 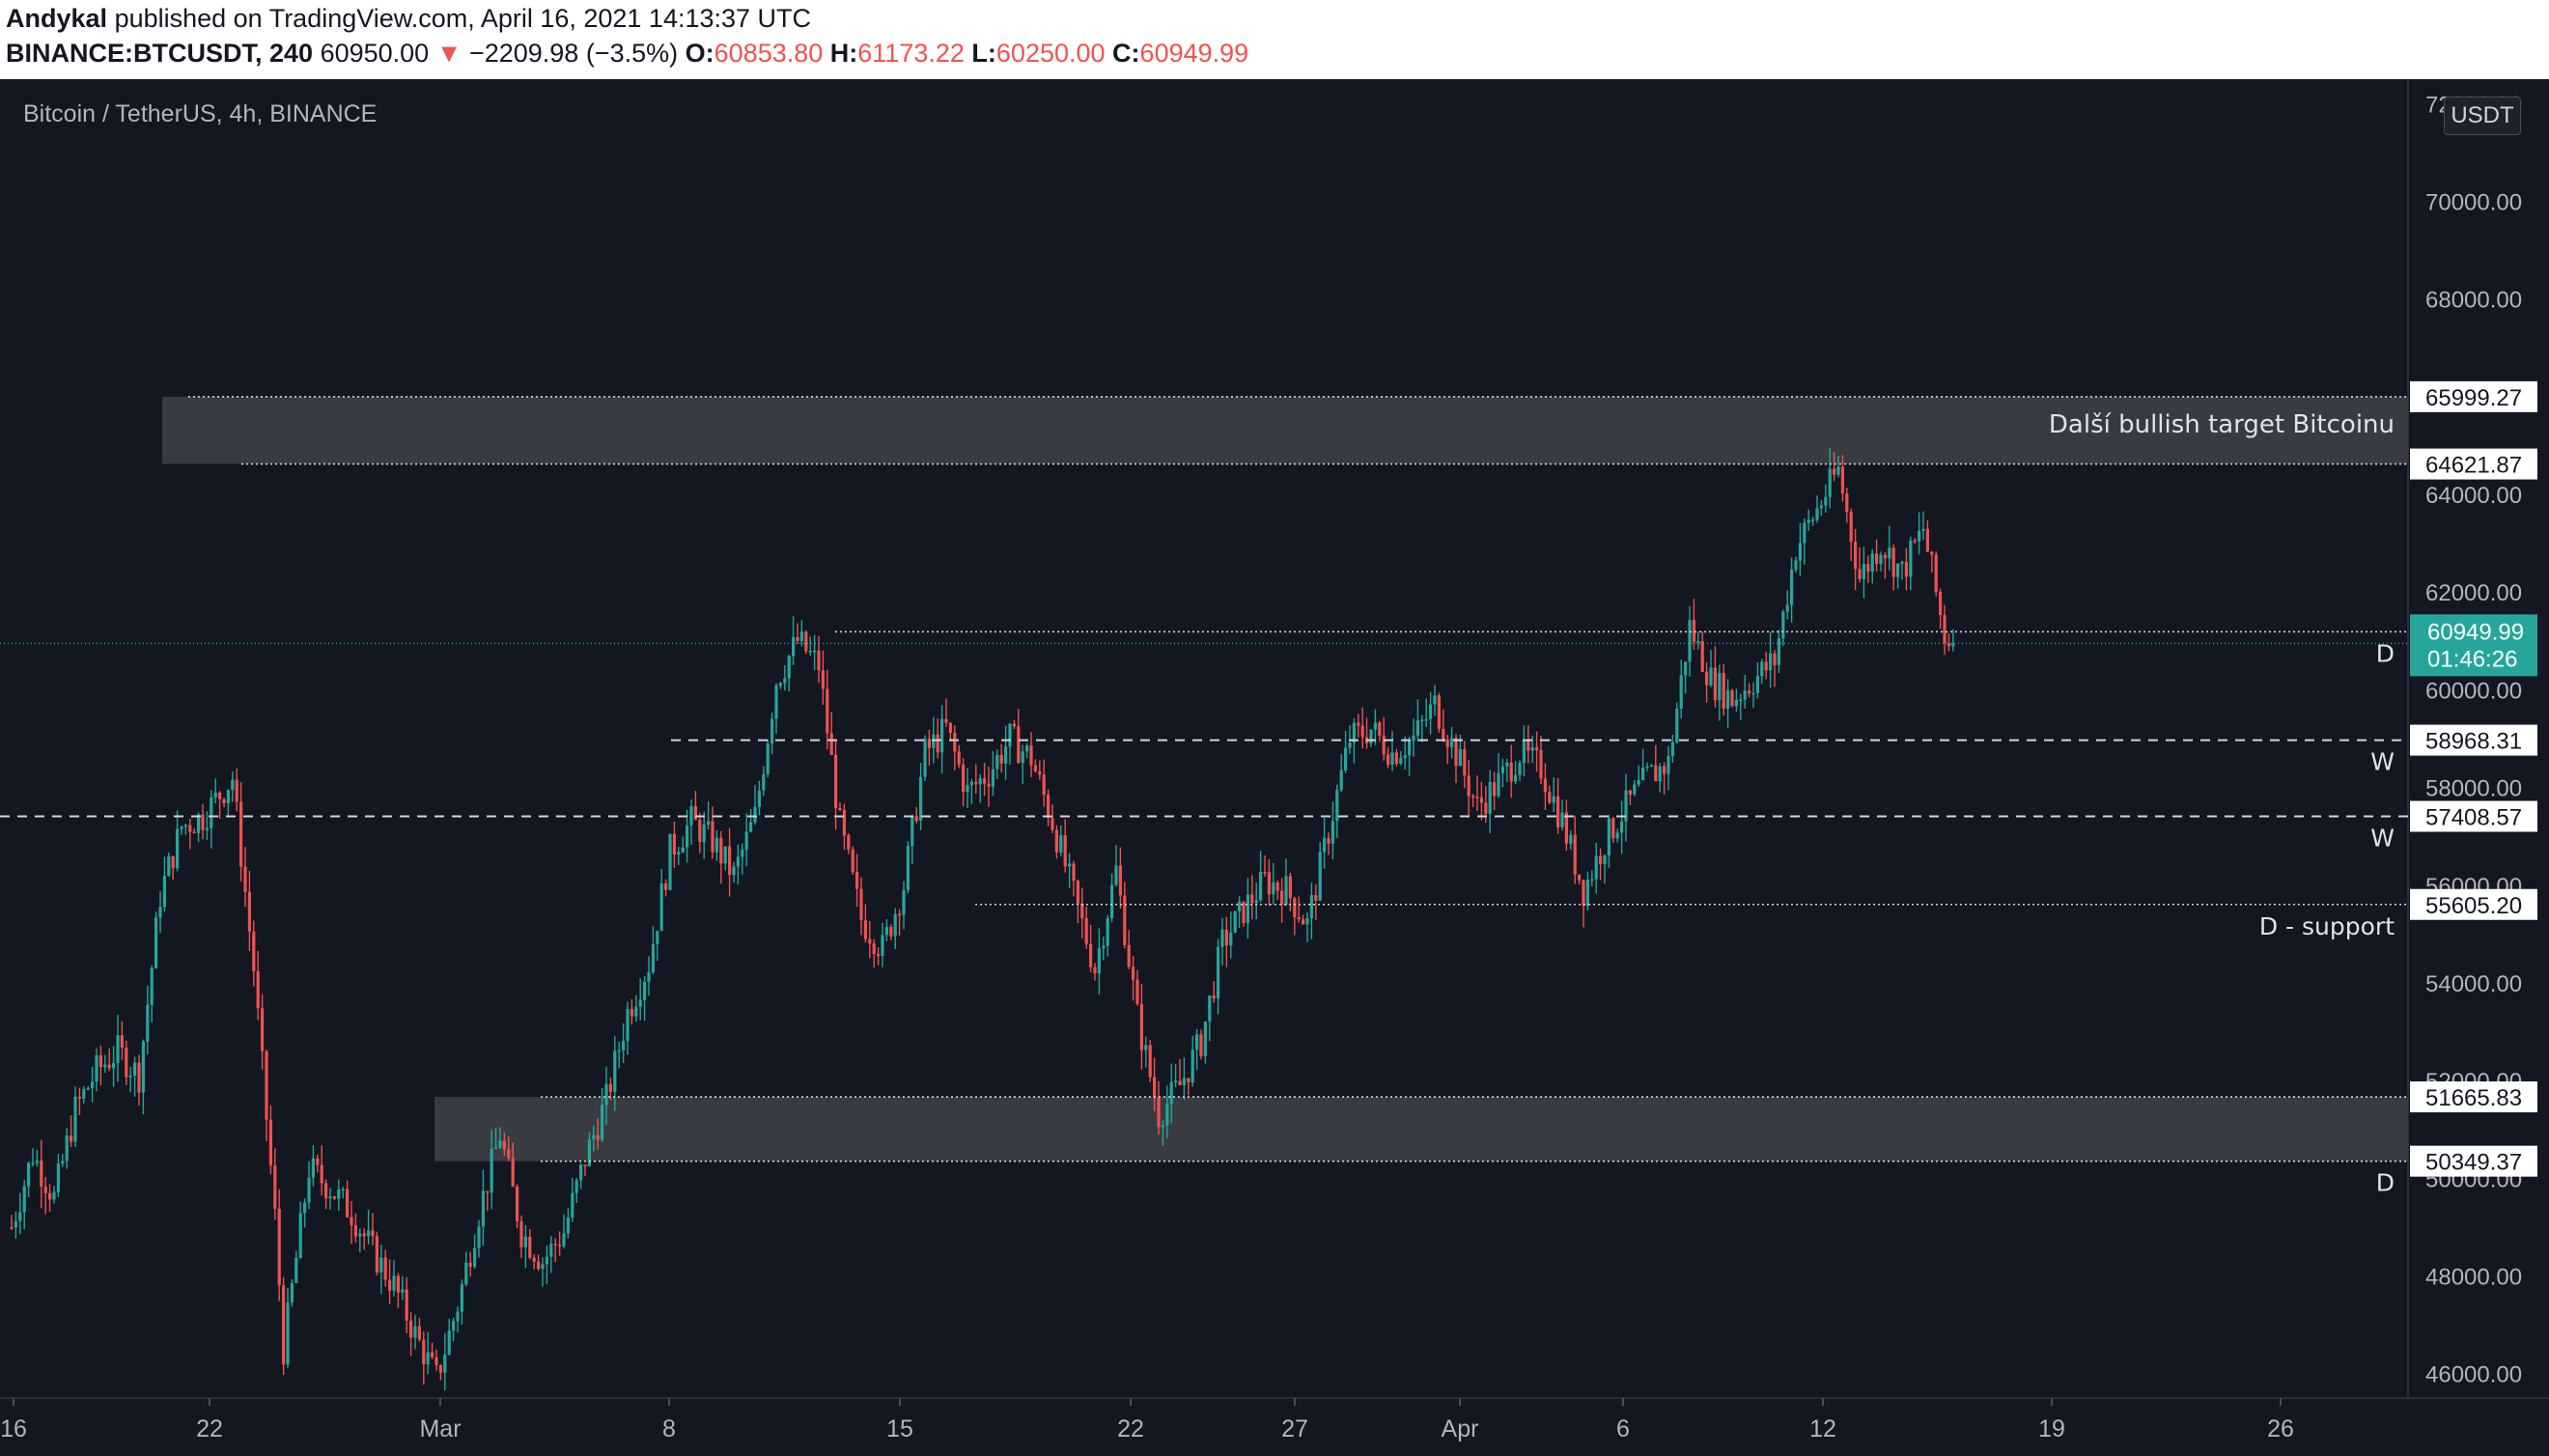 I want to click on currency-badge: USDT, so click(x=2482, y=116).